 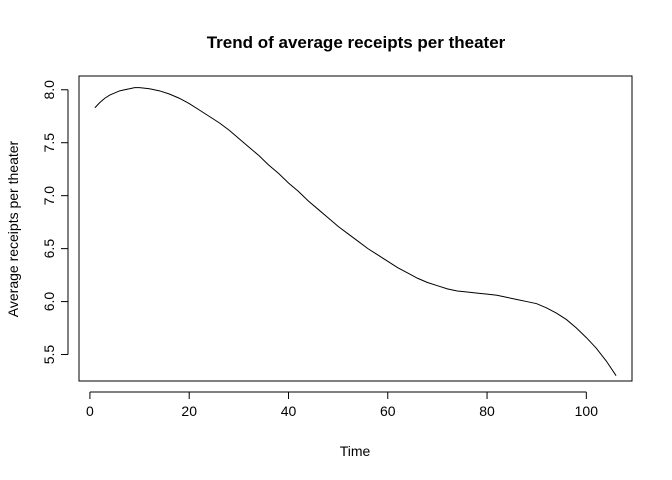 I want to click on y-axis-label: Average receipts per theater, so click(x=13, y=228).